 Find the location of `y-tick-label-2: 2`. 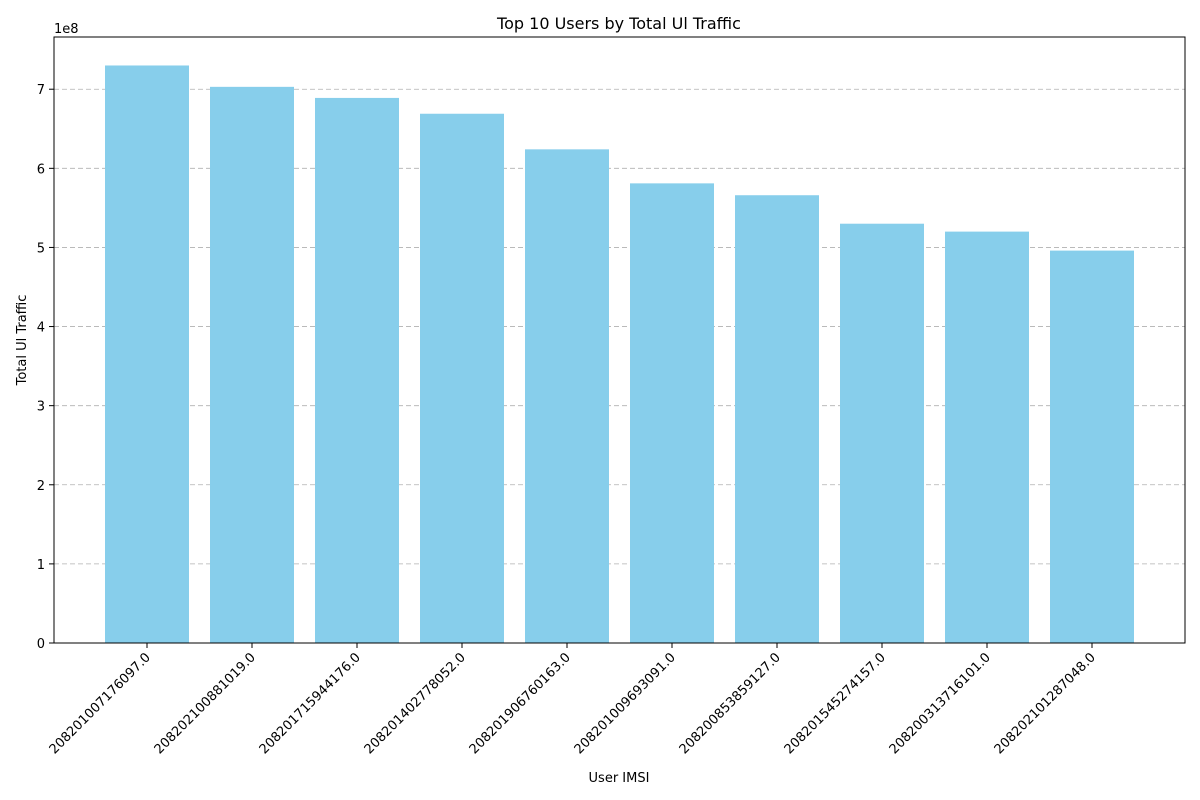

y-tick-label-2: 2 is located at coordinates (41, 486).